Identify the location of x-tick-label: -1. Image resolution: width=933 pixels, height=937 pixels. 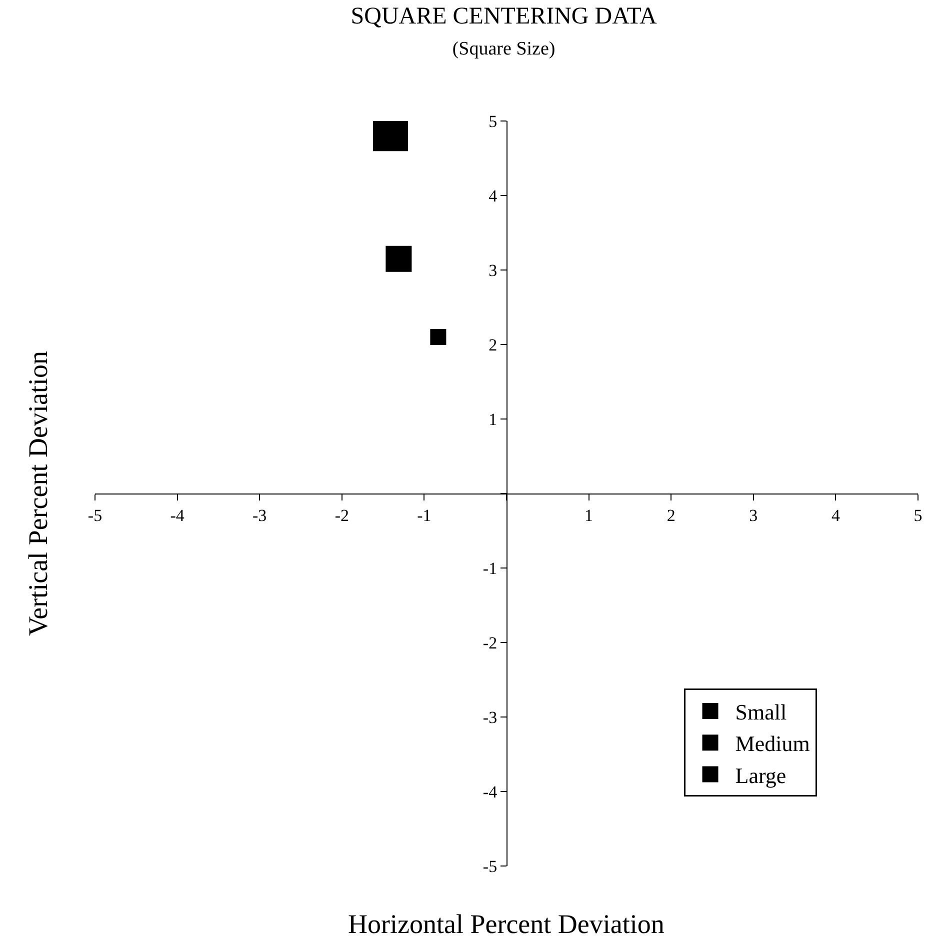
(424, 515).